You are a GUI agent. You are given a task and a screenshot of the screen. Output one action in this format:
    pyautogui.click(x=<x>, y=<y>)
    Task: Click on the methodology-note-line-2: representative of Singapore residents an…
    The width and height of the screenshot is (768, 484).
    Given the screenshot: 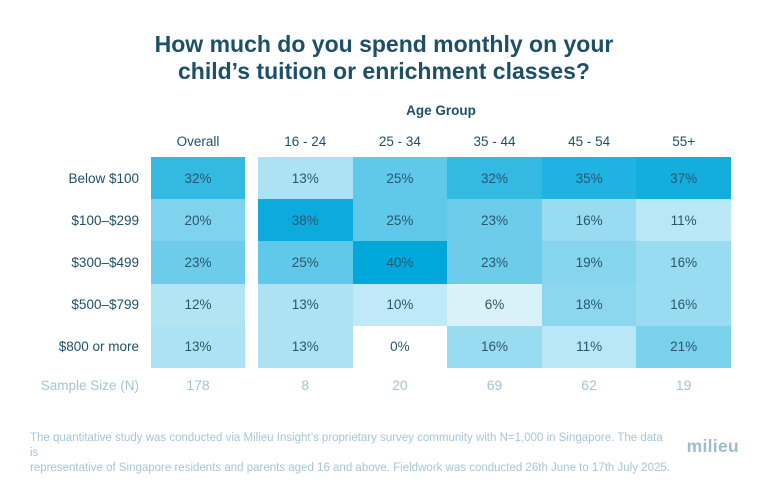 What is the action you would take?
    pyautogui.click(x=350, y=468)
    